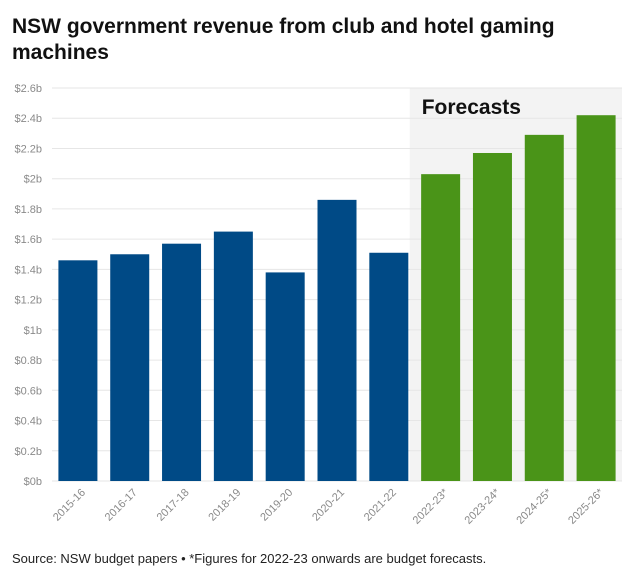 The width and height of the screenshot is (639, 573). I want to click on y-tick-label: $2.4b, so click(28, 119).